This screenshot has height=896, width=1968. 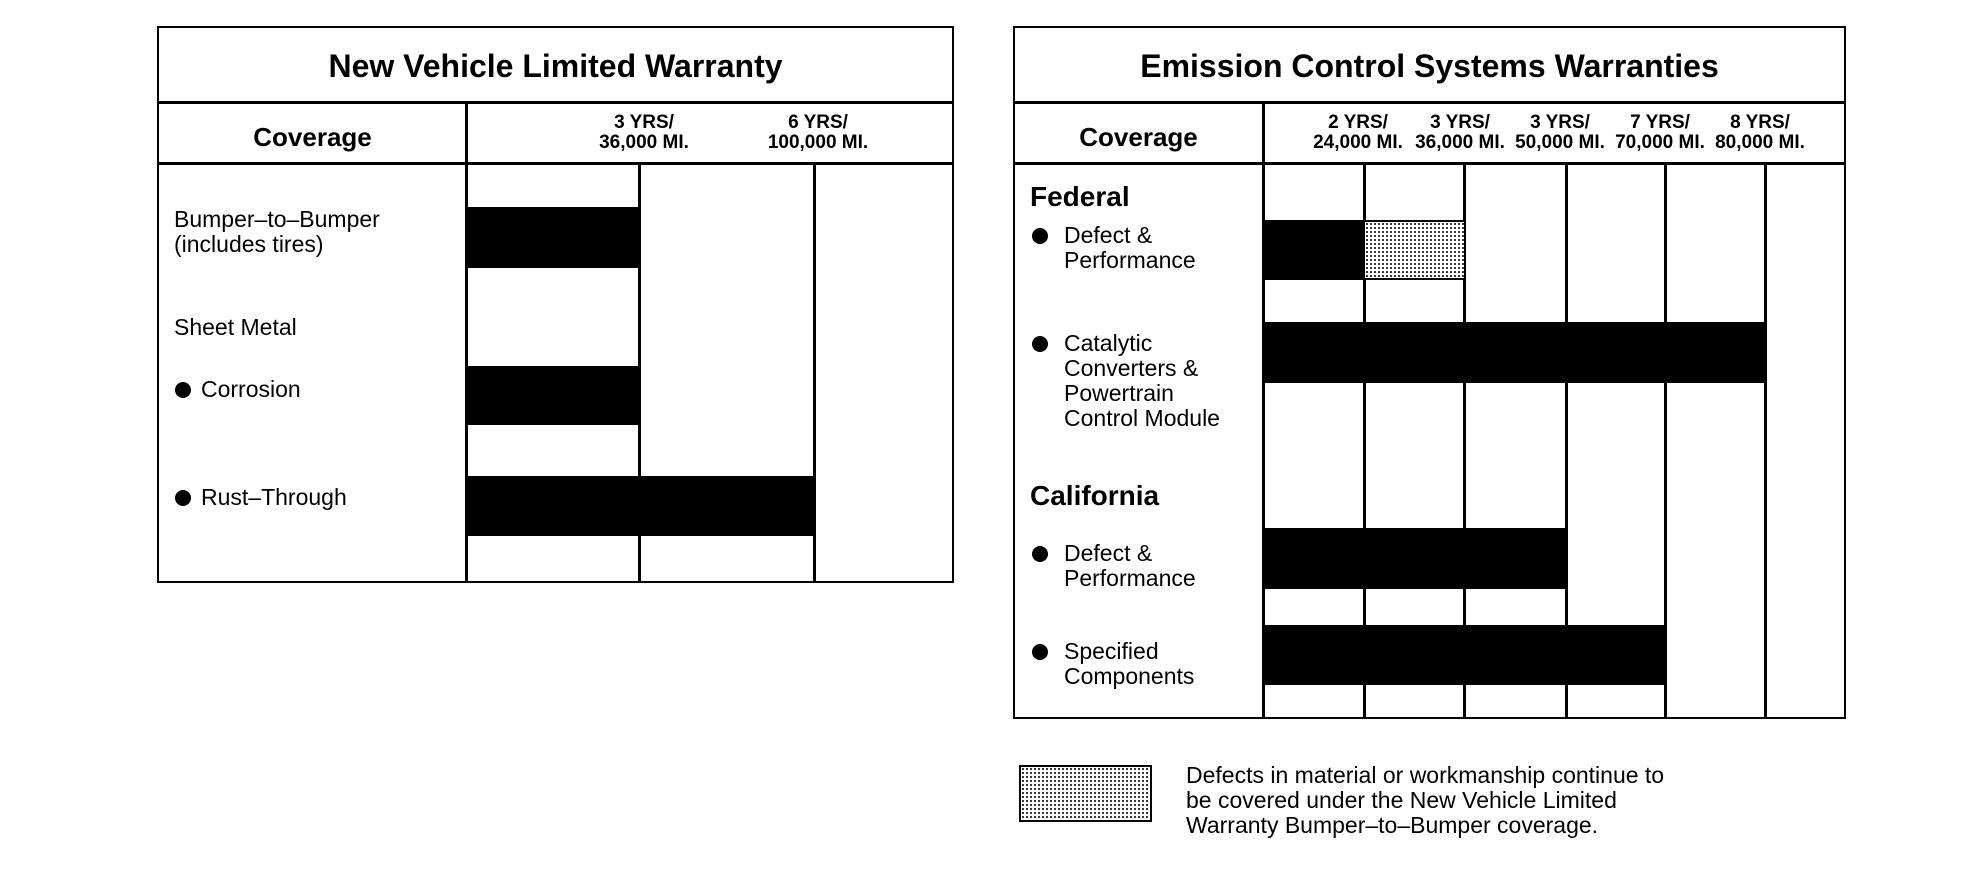 I want to click on ecs-gridline-3yr-36k, so click(x=1464, y=439).